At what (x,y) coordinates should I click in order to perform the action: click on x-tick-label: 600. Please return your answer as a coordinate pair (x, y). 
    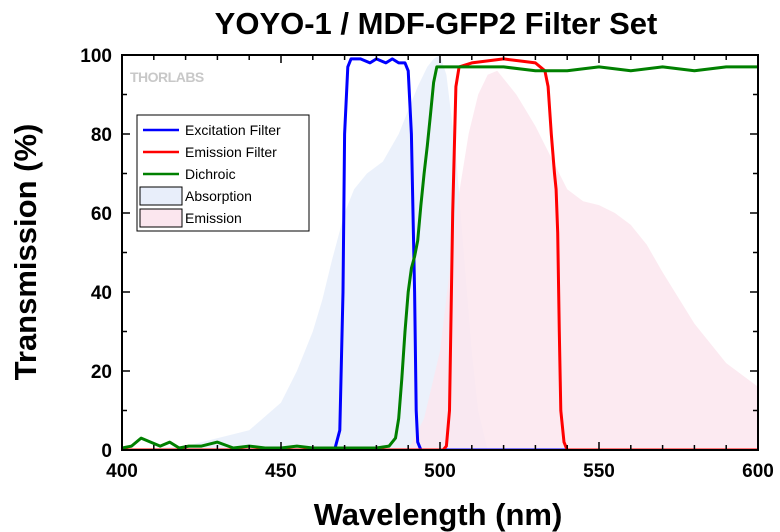
    Looking at the image, I should click on (758, 471).